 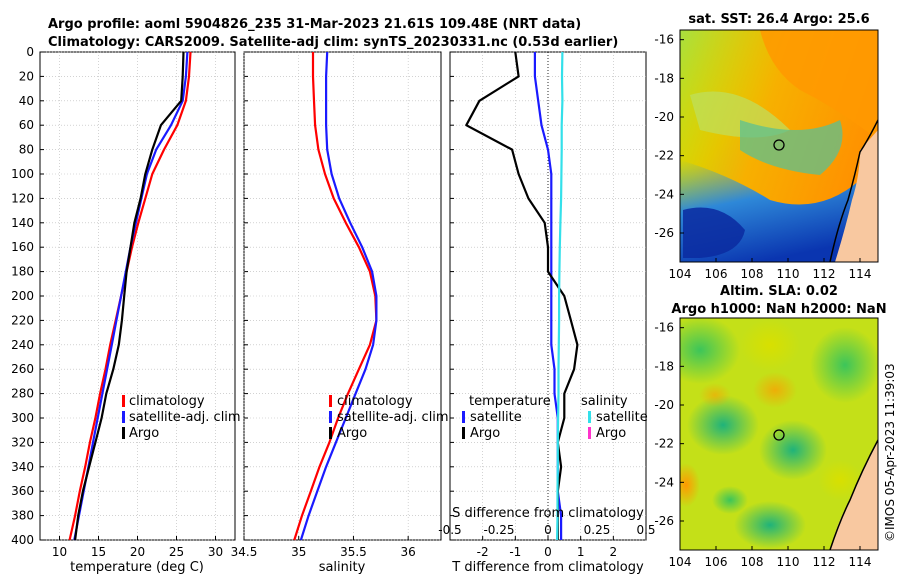 I want to click on salinity-xlabel: salinity, so click(x=342, y=567).